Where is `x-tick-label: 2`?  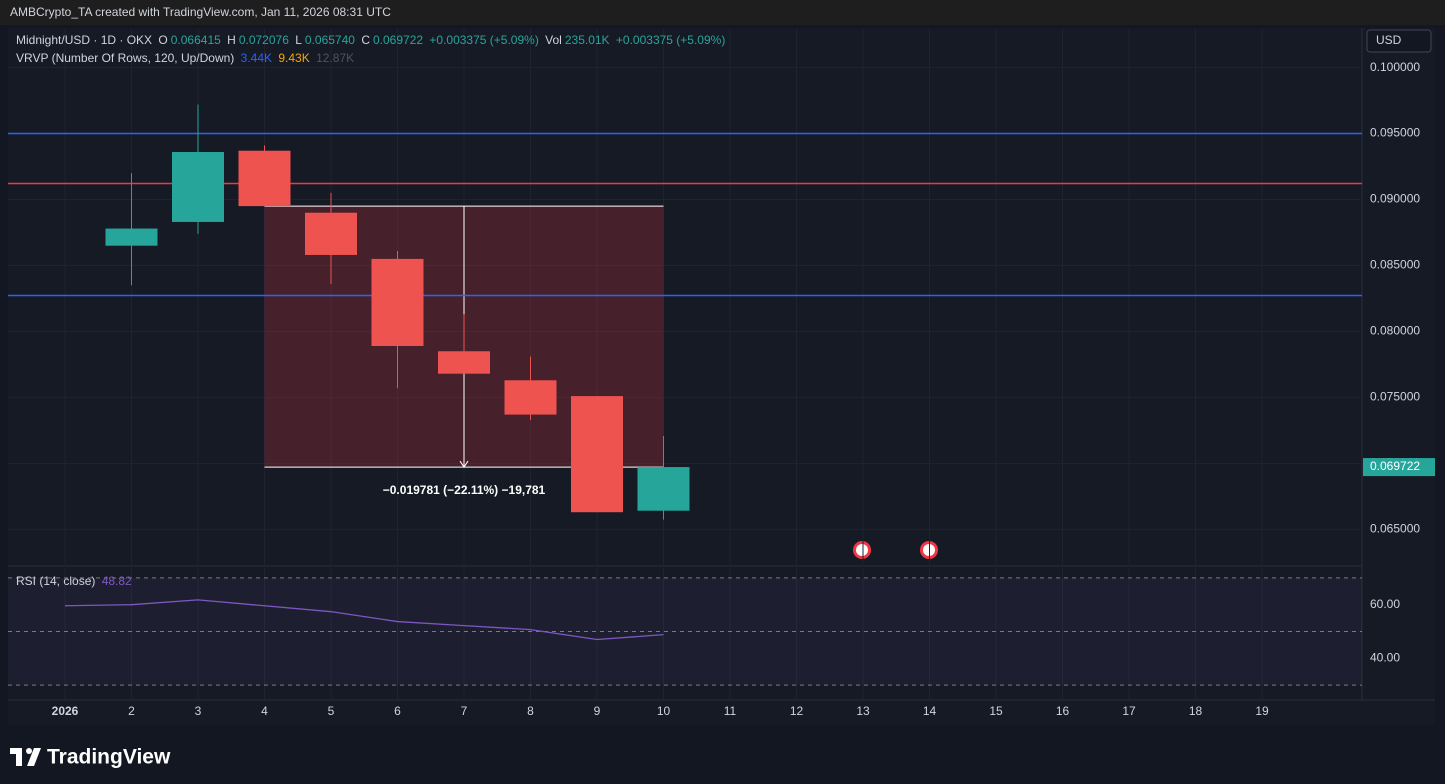
x-tick-label: 2 is located at coordinates (131, 711).